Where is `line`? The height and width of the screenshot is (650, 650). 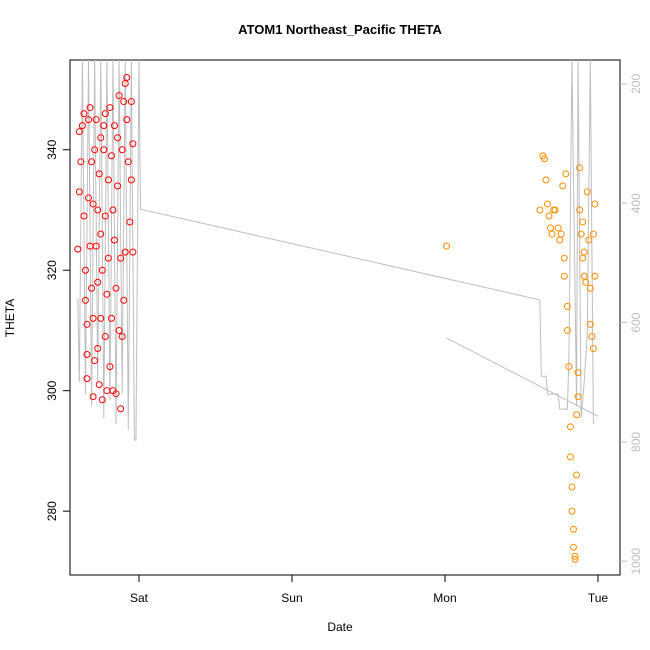
line is located at coordinates (522, 377).